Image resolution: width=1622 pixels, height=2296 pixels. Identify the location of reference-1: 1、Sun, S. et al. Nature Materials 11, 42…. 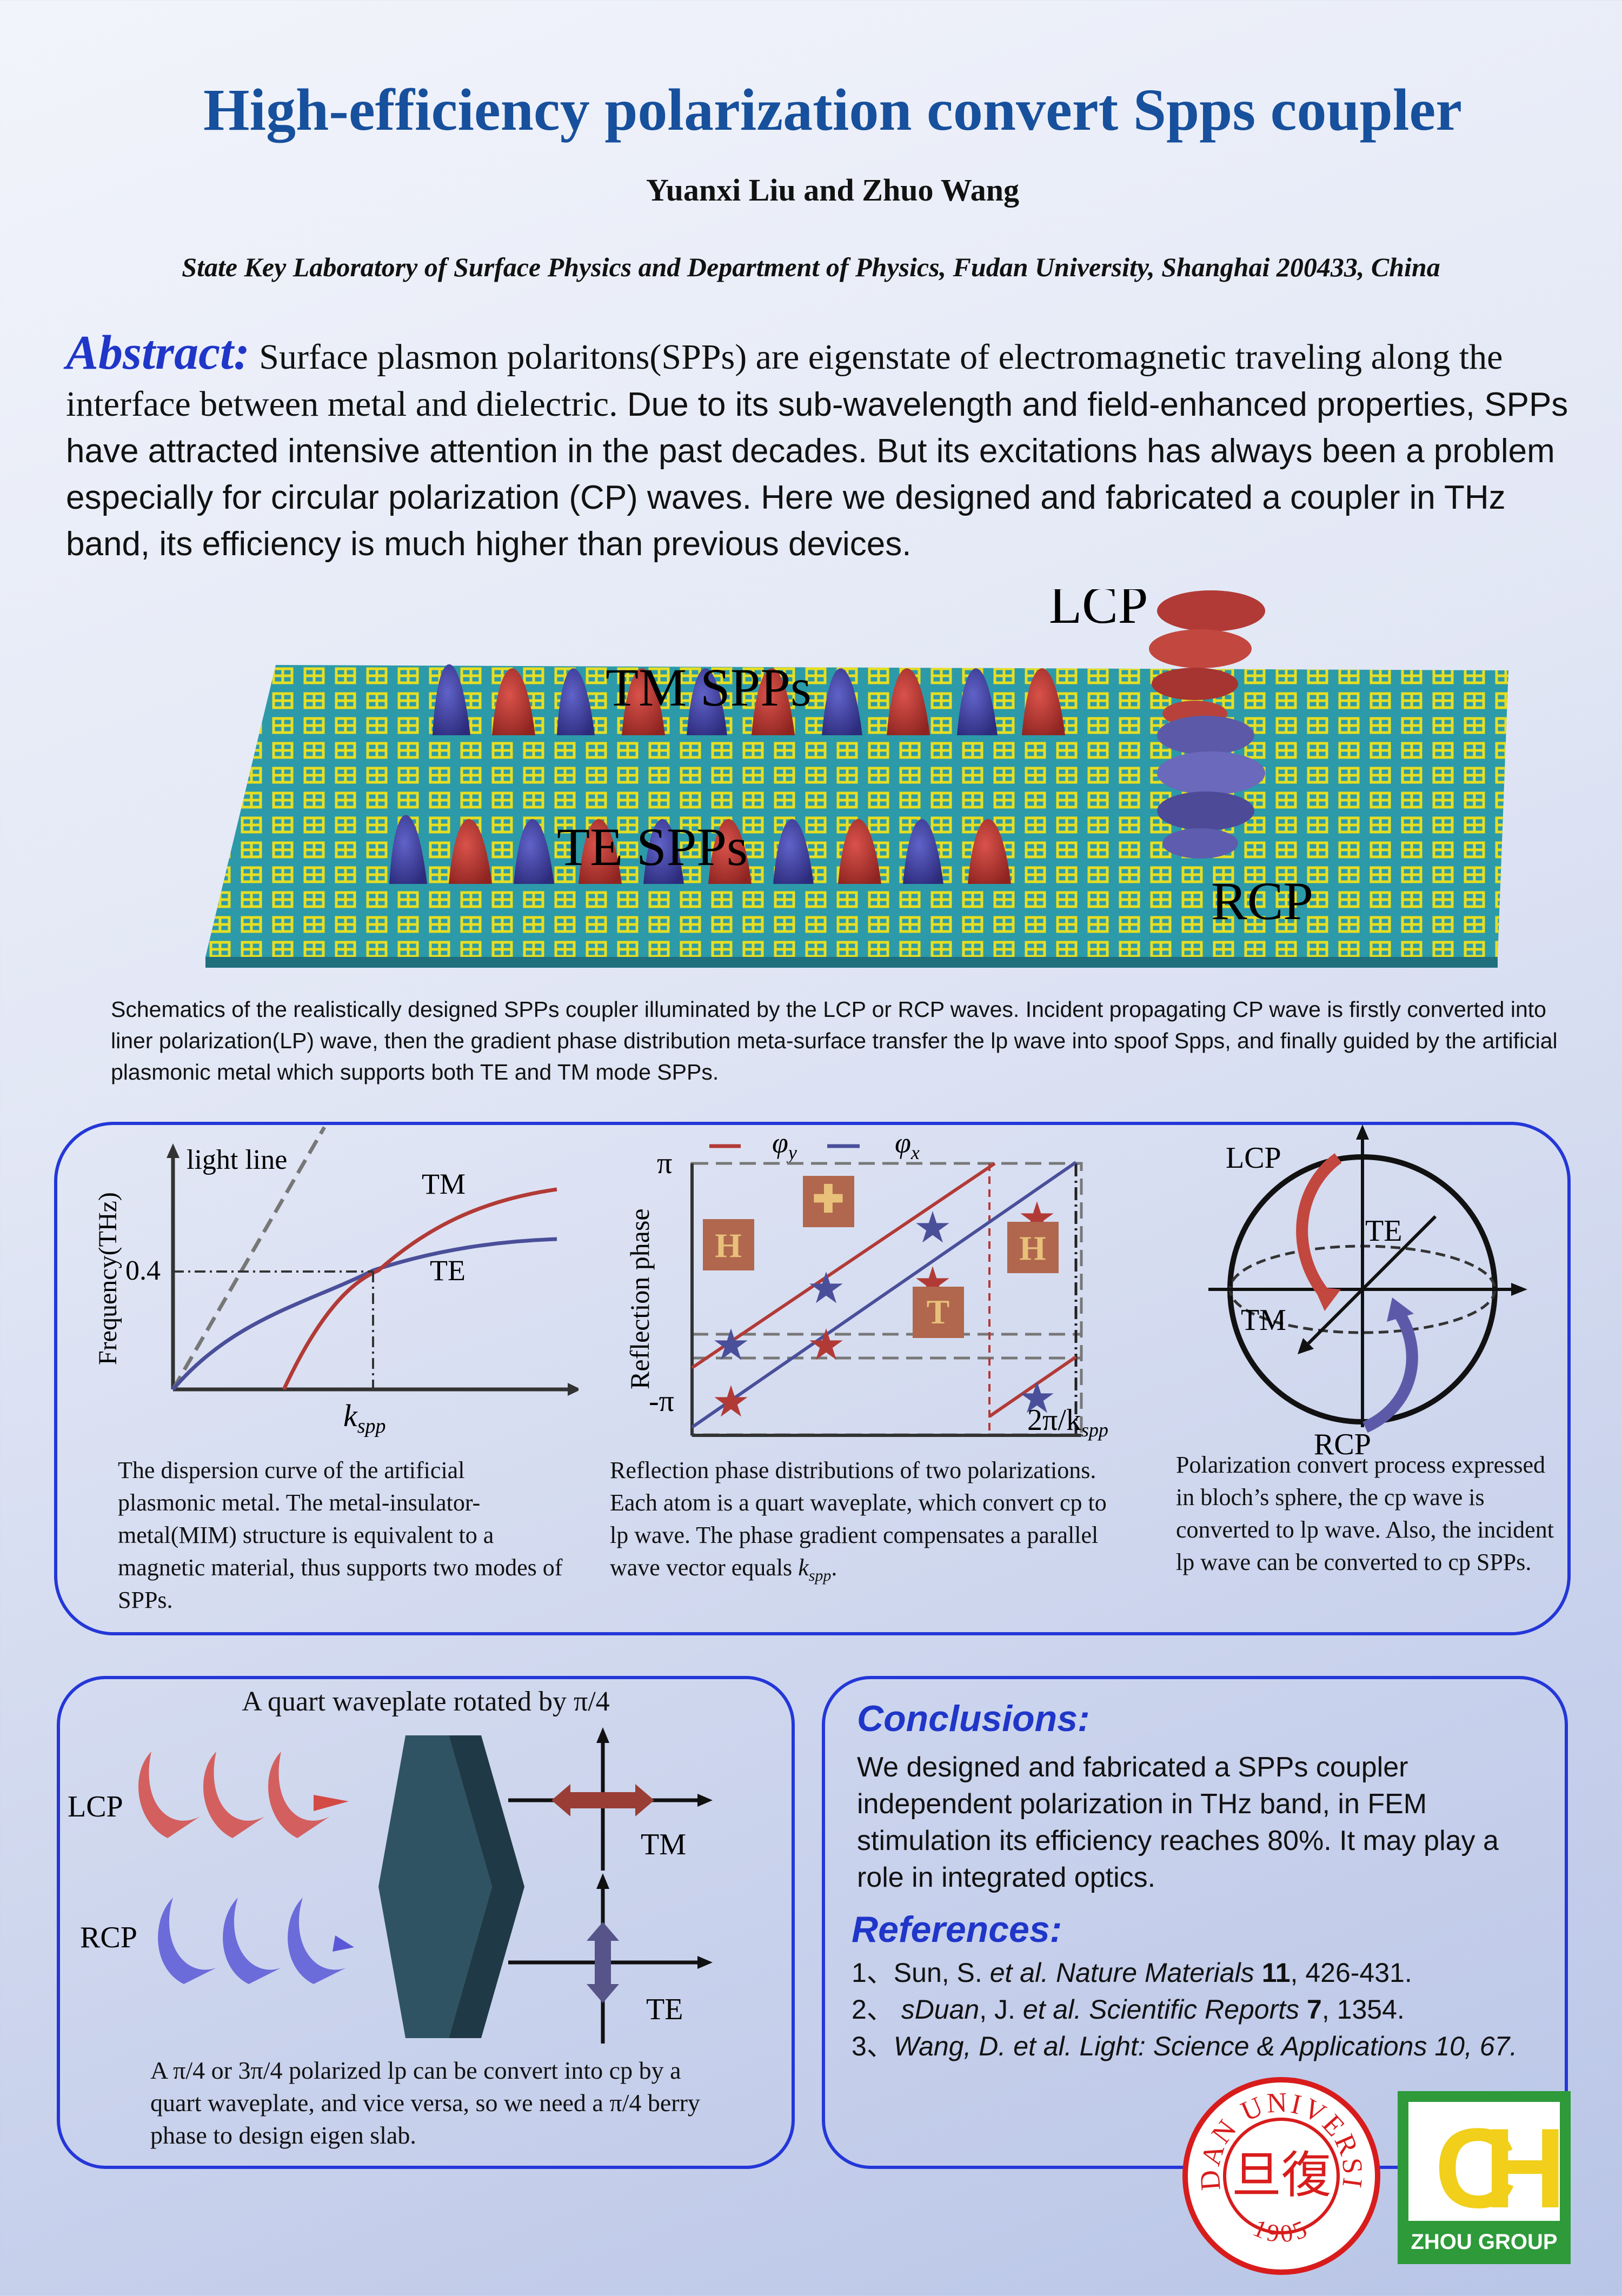
(1132, 1973).